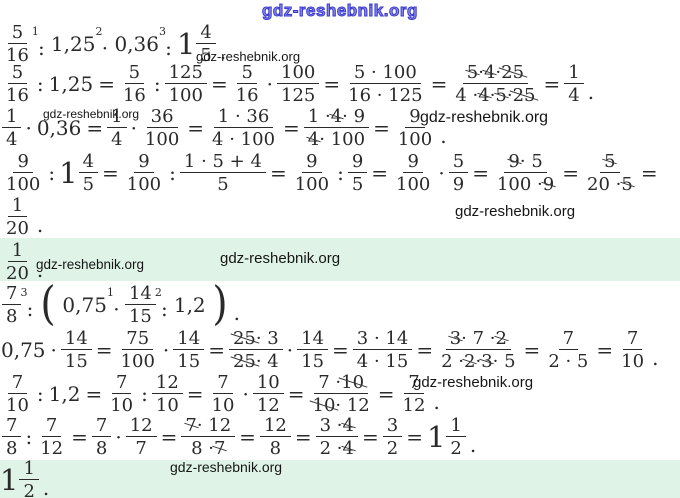  Describe the element at coordinates (144, 394) in the screenshot. I see `math-text: :` at that location.